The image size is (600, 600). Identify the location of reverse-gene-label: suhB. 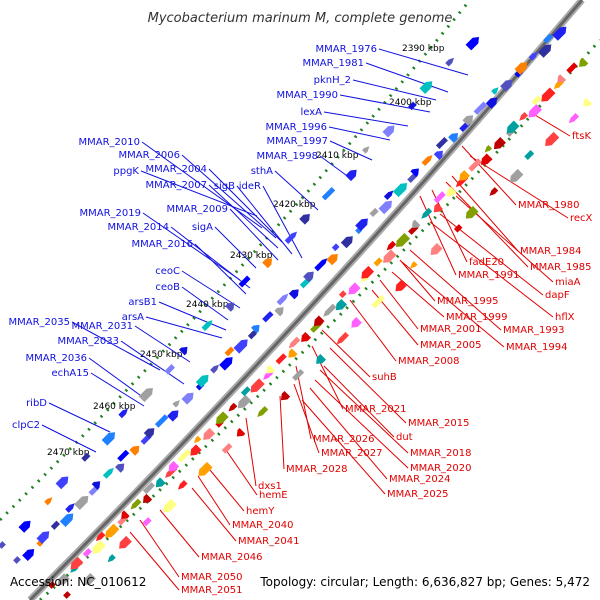
(384, 377).